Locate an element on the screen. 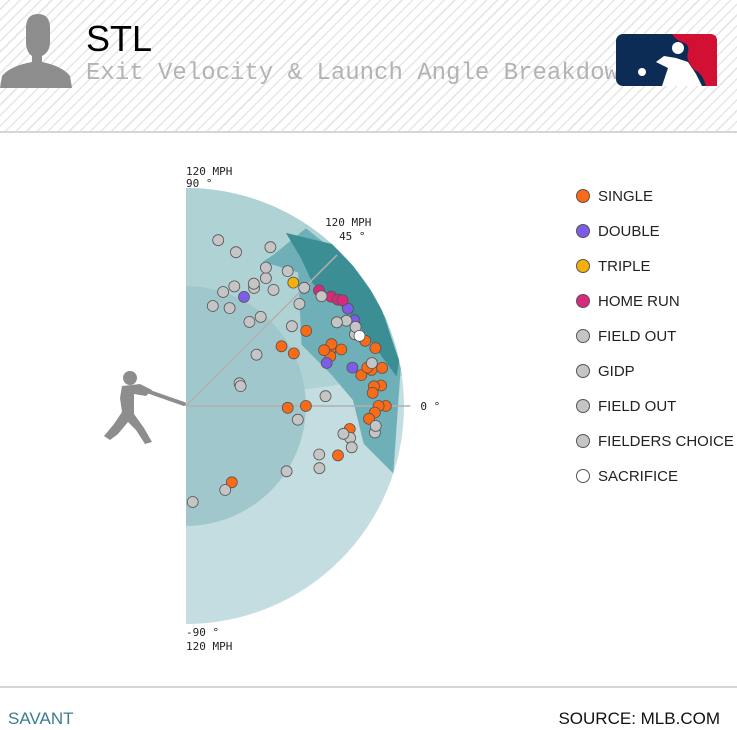  legend-label: FIELDERS CHOICE is located at coordinates (666, 441).